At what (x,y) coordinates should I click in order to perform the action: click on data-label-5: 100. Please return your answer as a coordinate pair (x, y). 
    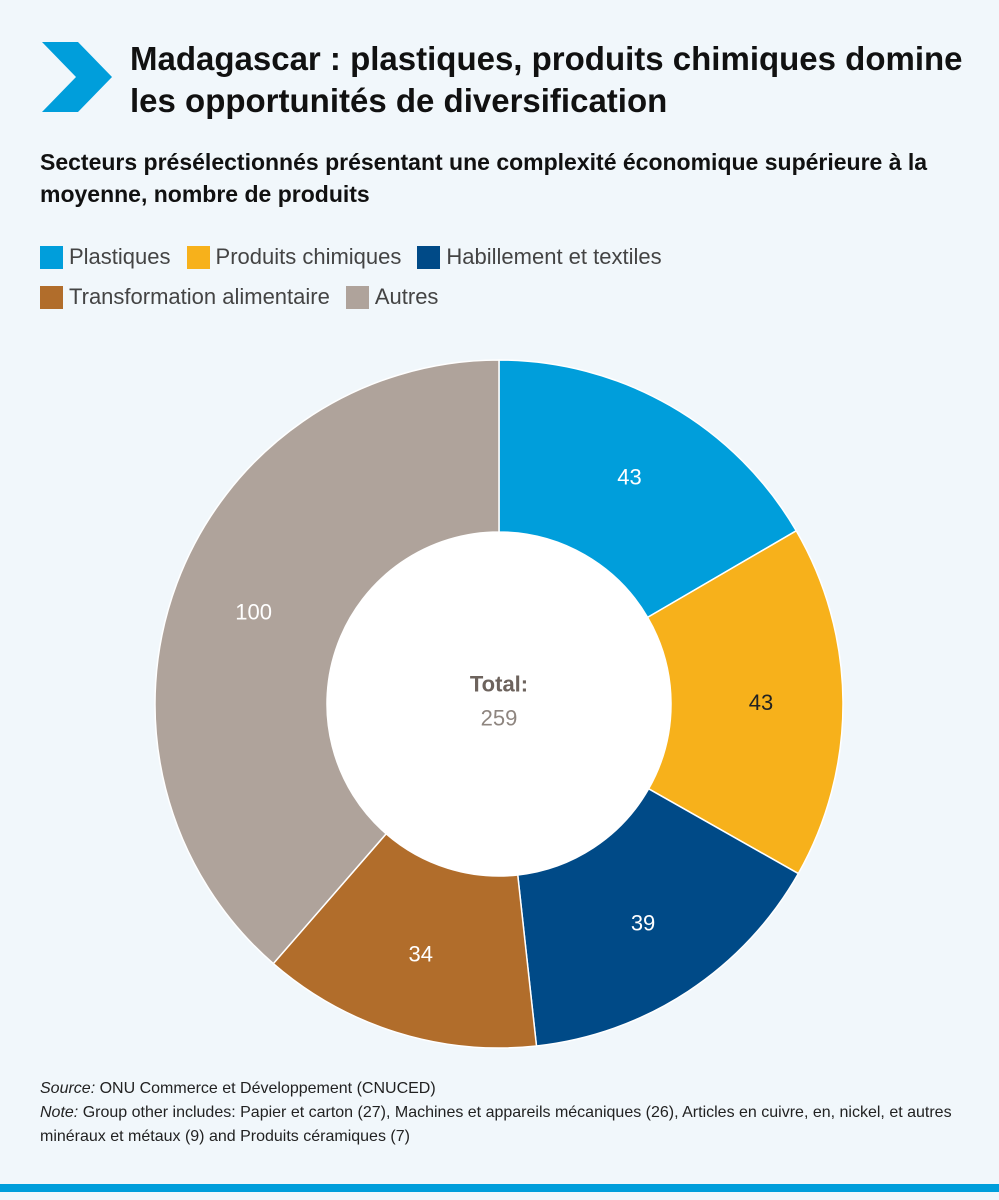
    Looking at the image, I should click on (253, 612).